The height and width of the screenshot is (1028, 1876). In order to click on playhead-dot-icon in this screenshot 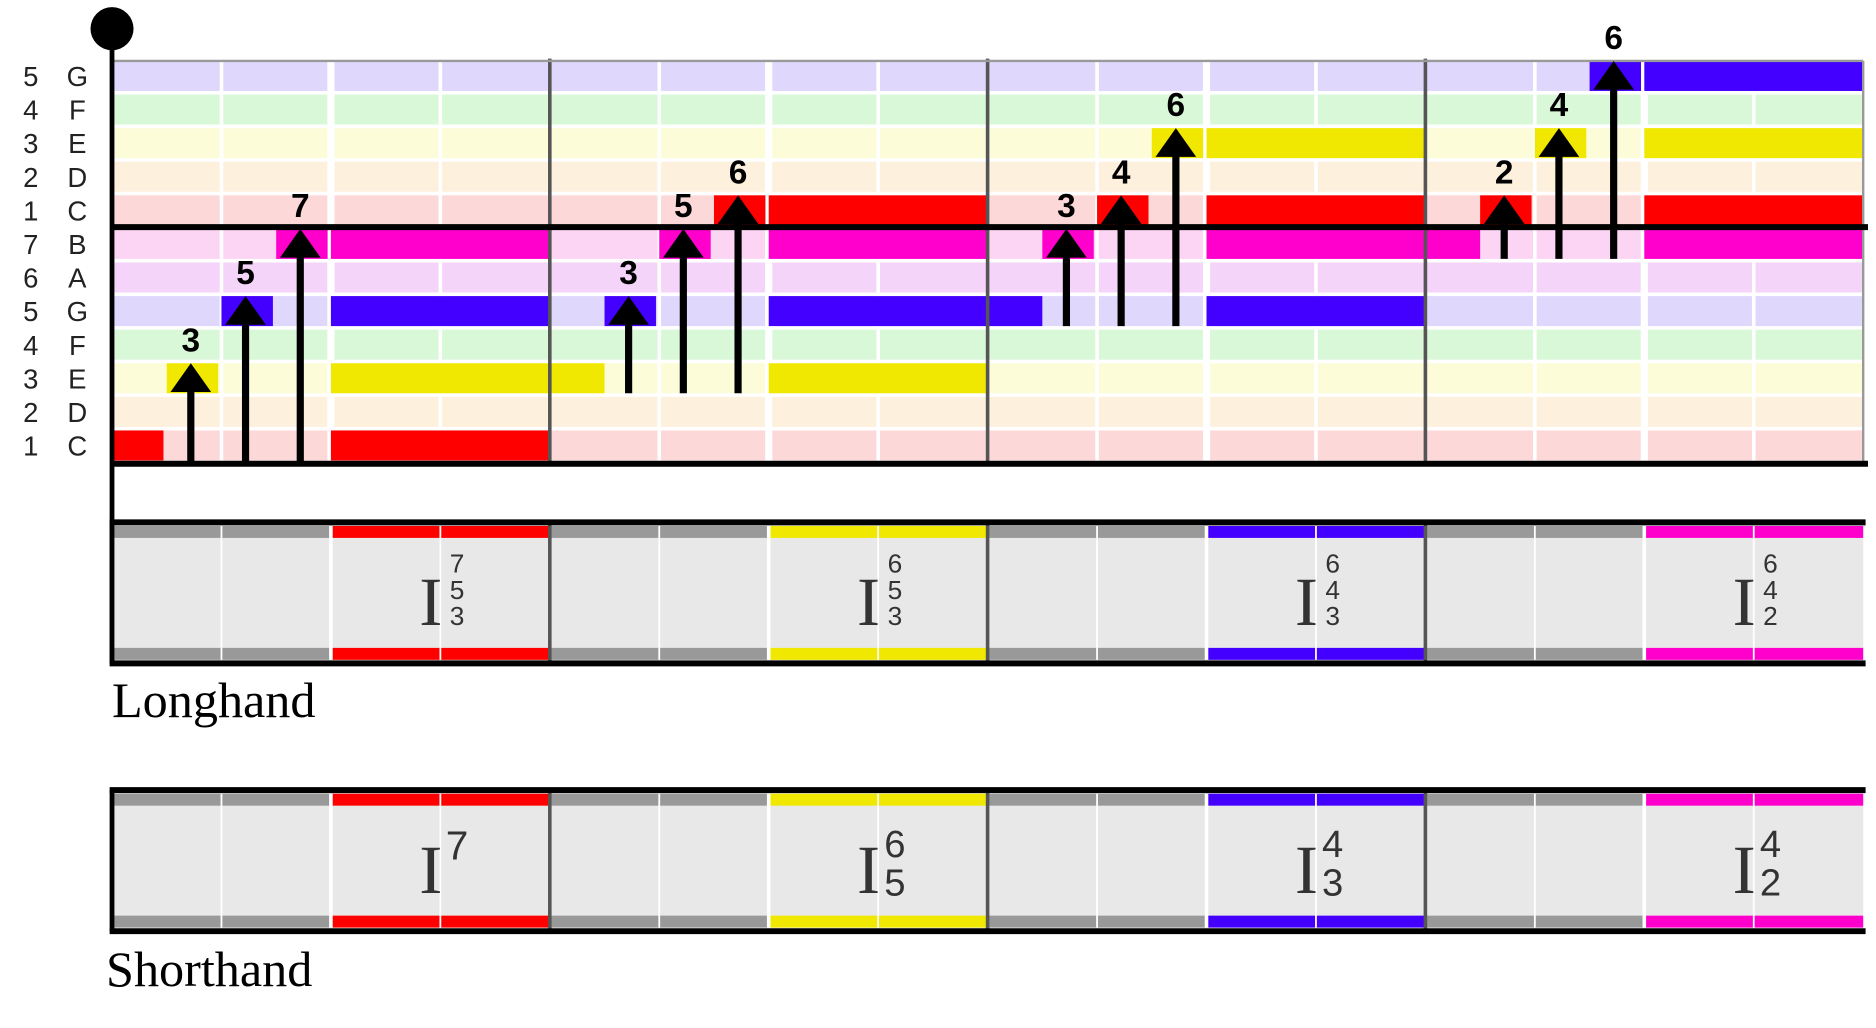, I will do `click(112, 29)`.